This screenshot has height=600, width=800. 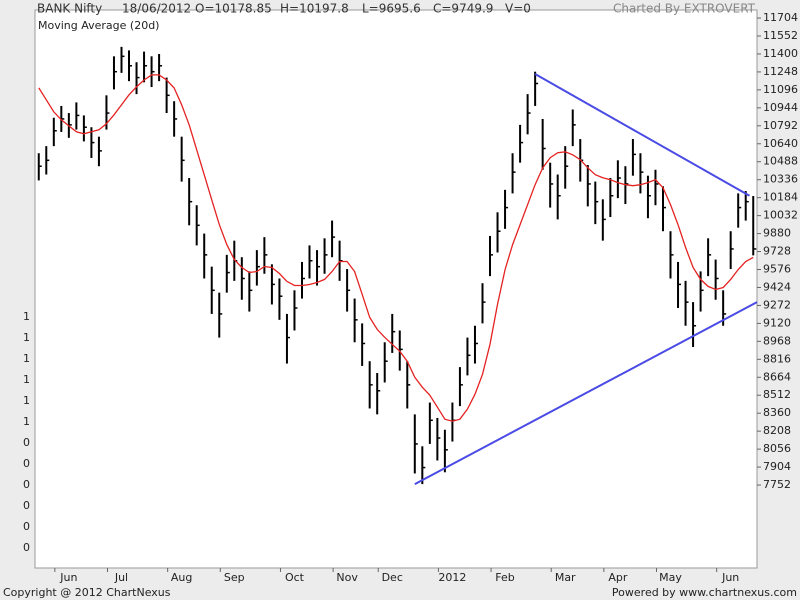 I want to click on y-tick-label: 10488, so click(x=780, y=161).